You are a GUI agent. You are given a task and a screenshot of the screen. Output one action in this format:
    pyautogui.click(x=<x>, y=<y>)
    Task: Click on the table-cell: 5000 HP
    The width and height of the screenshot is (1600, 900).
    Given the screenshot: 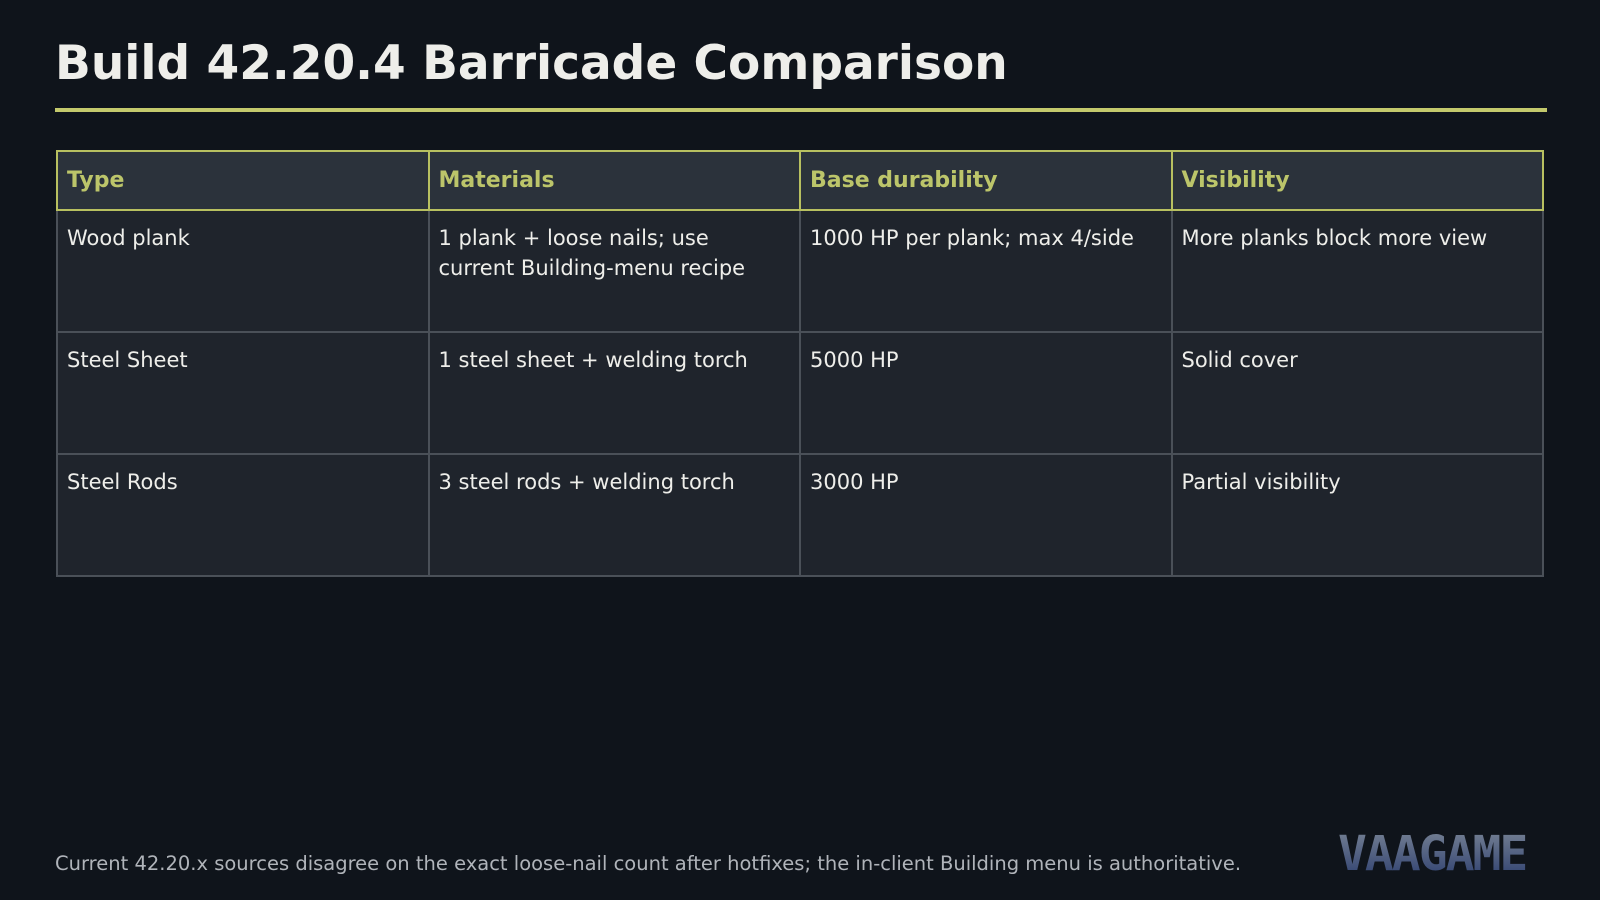 What is the action you would take?
    pyautogui.click(x=986, y=393)
    